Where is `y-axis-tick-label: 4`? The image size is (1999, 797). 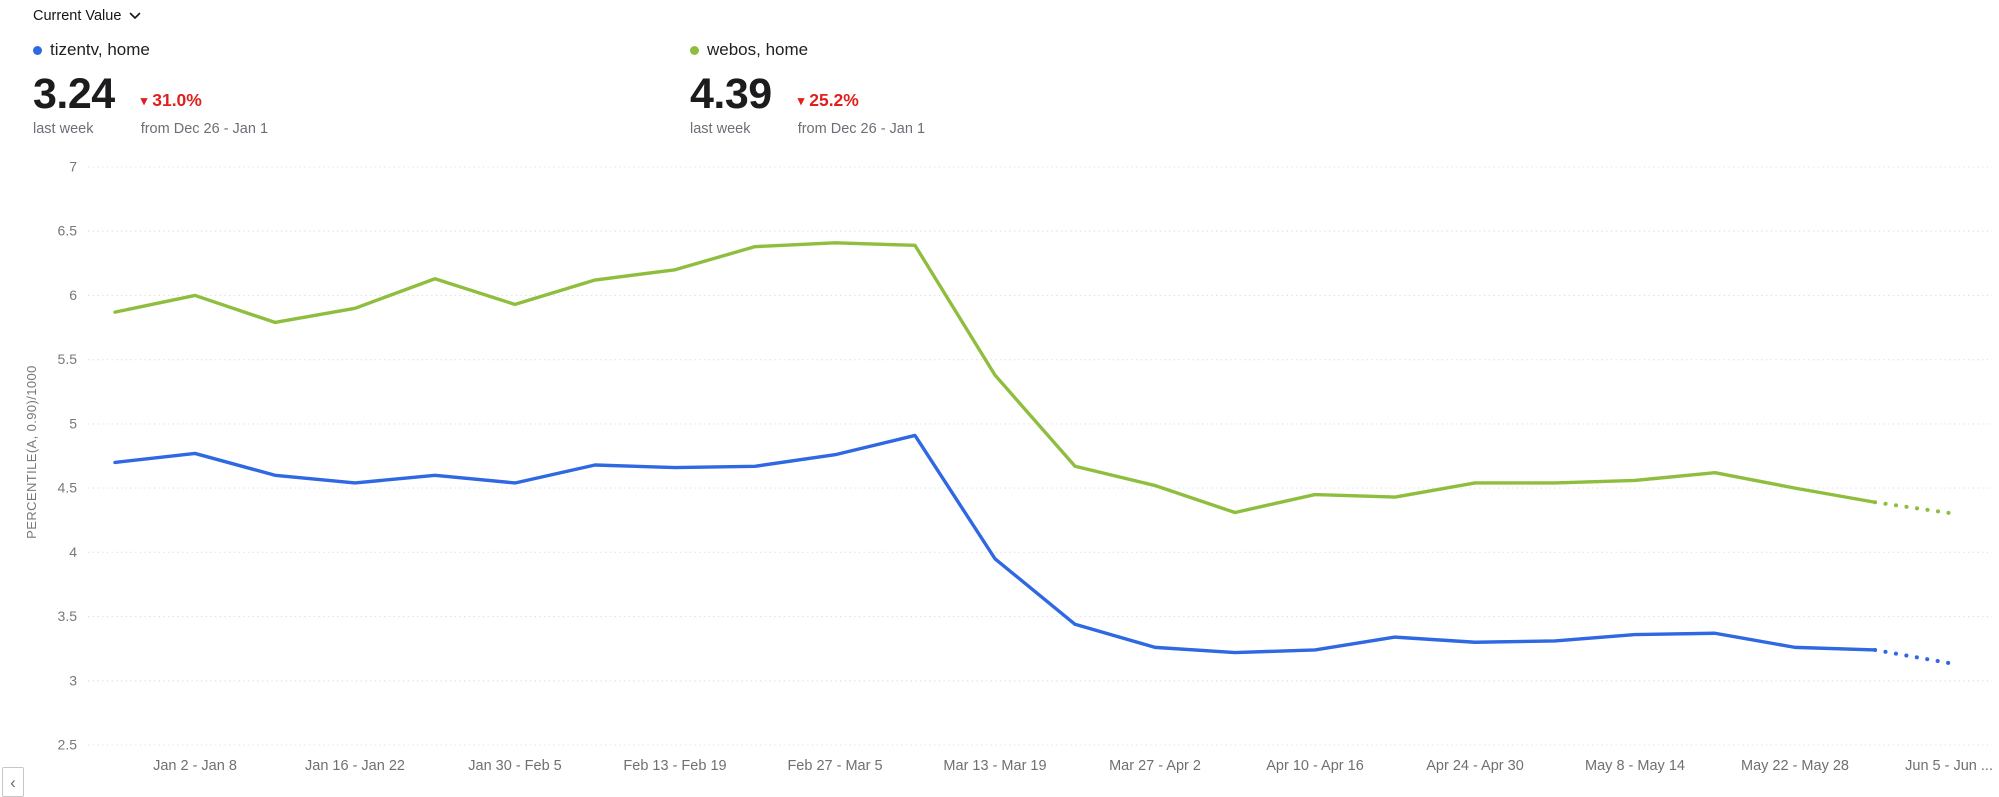 y-axis-tick-label: 4 is located at coordinates (73, 552).